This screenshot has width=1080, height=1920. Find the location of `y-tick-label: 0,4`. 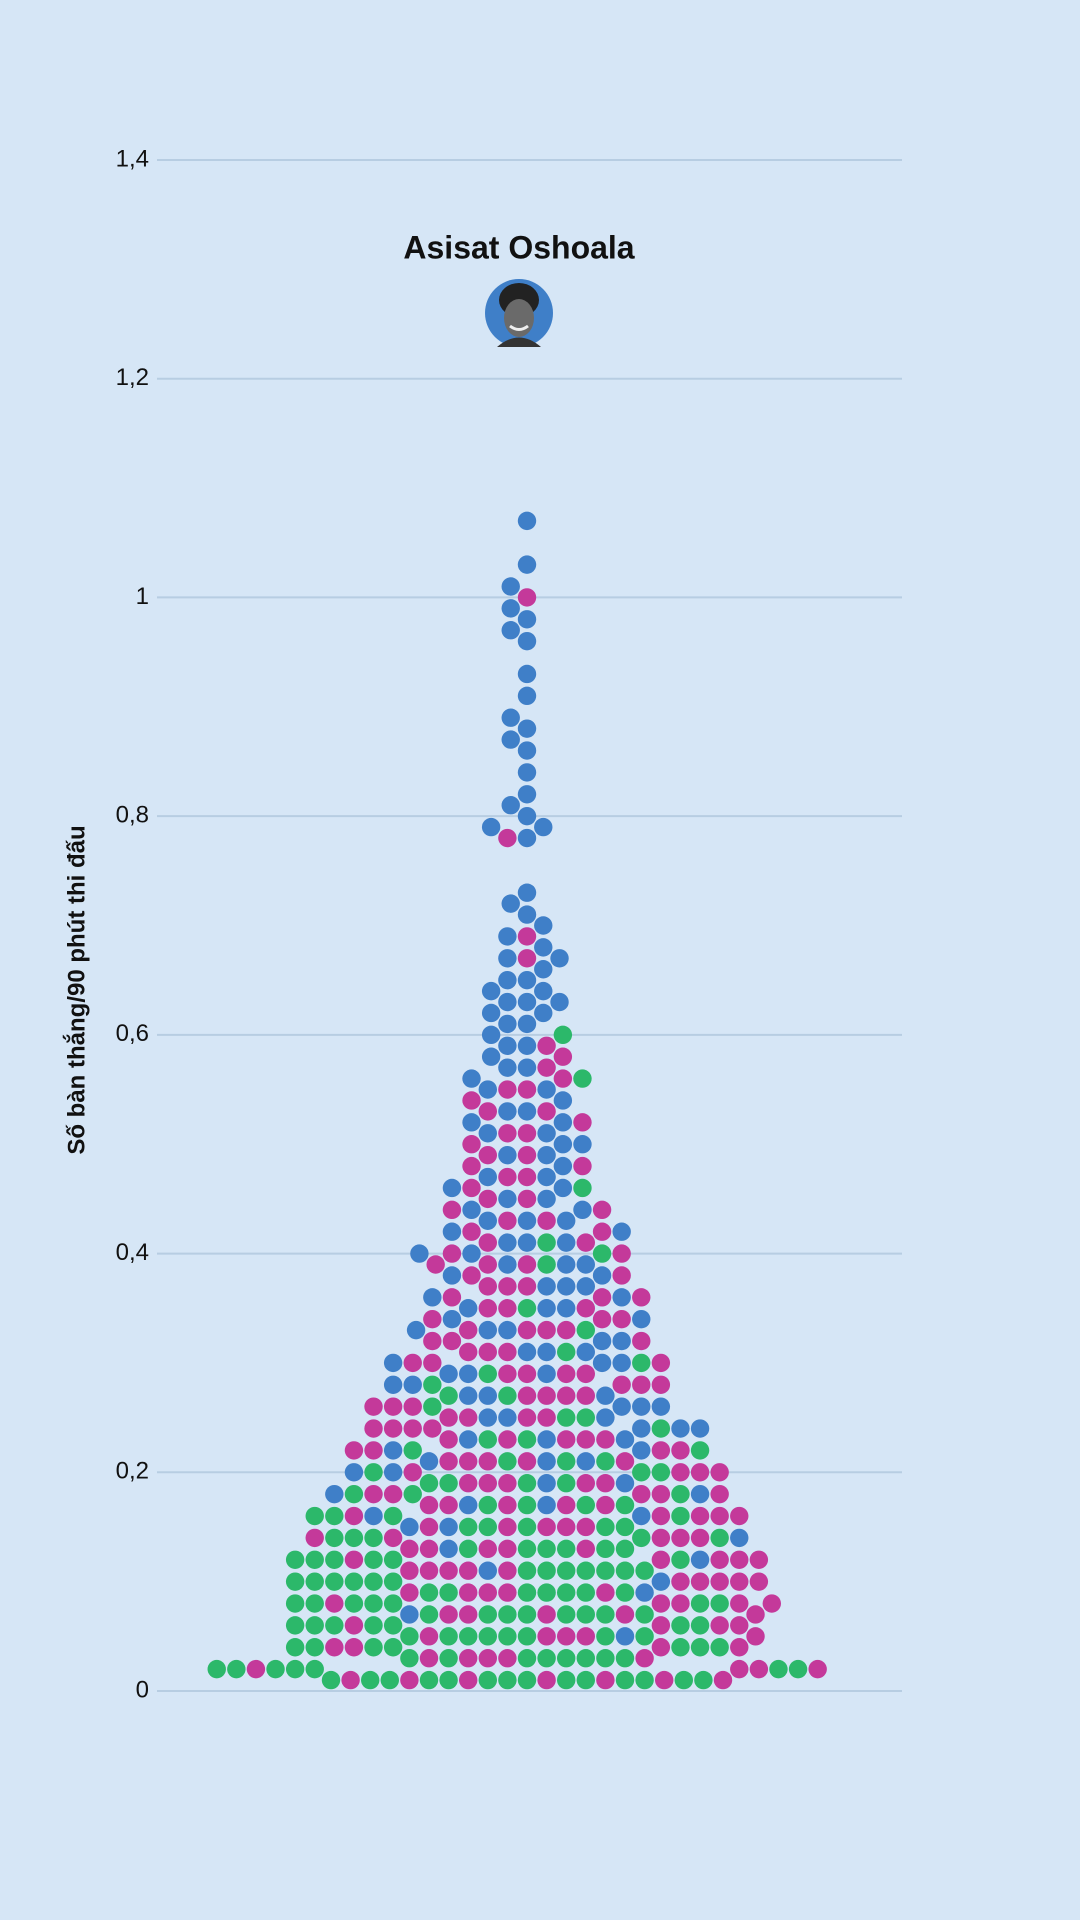

y-tick-label: 0,4 is located at coordinates (132, 1252).